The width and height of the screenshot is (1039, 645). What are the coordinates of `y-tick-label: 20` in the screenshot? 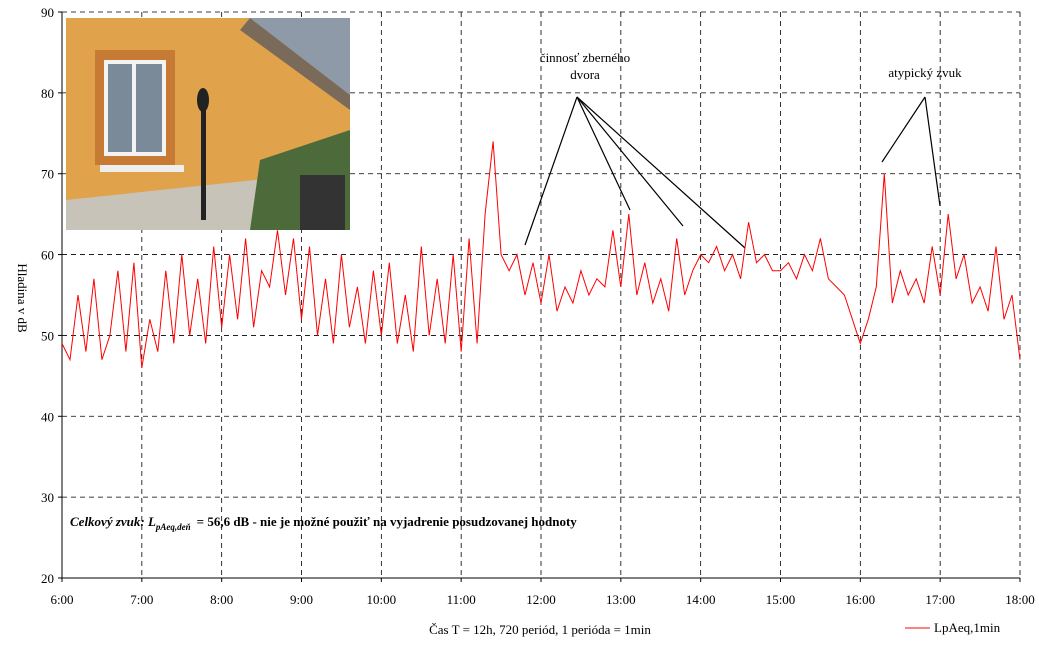 It's located at (47, 578).